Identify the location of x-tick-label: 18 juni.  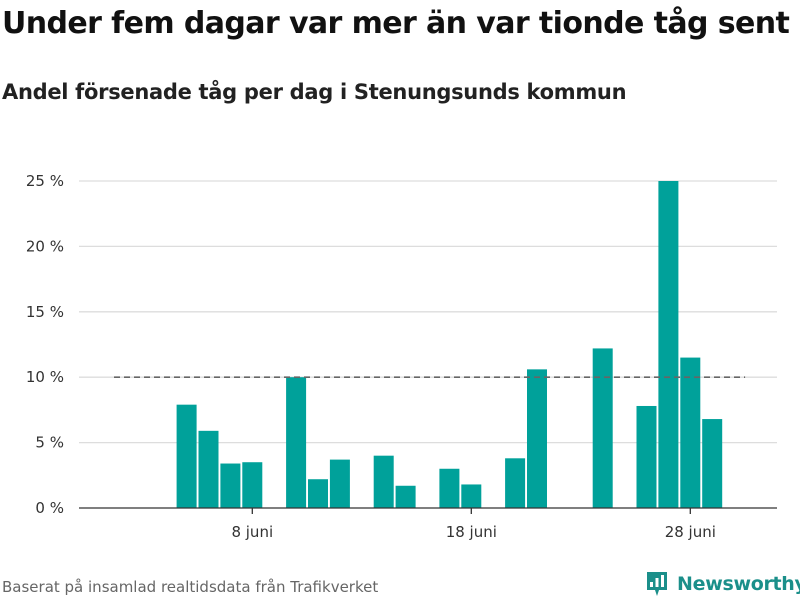
(471, 532).